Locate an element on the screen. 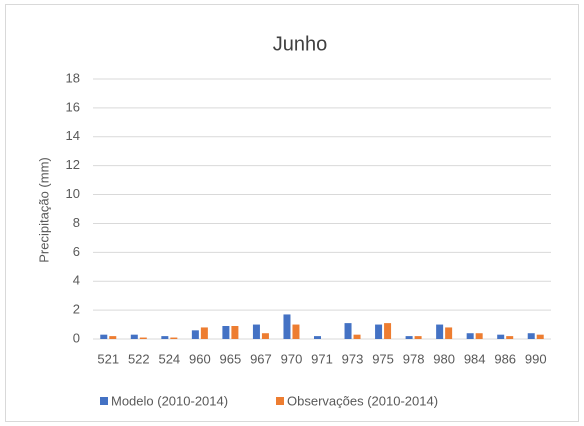  legend-label: Observações (2010-2014) is located at coordinates (362, 400).